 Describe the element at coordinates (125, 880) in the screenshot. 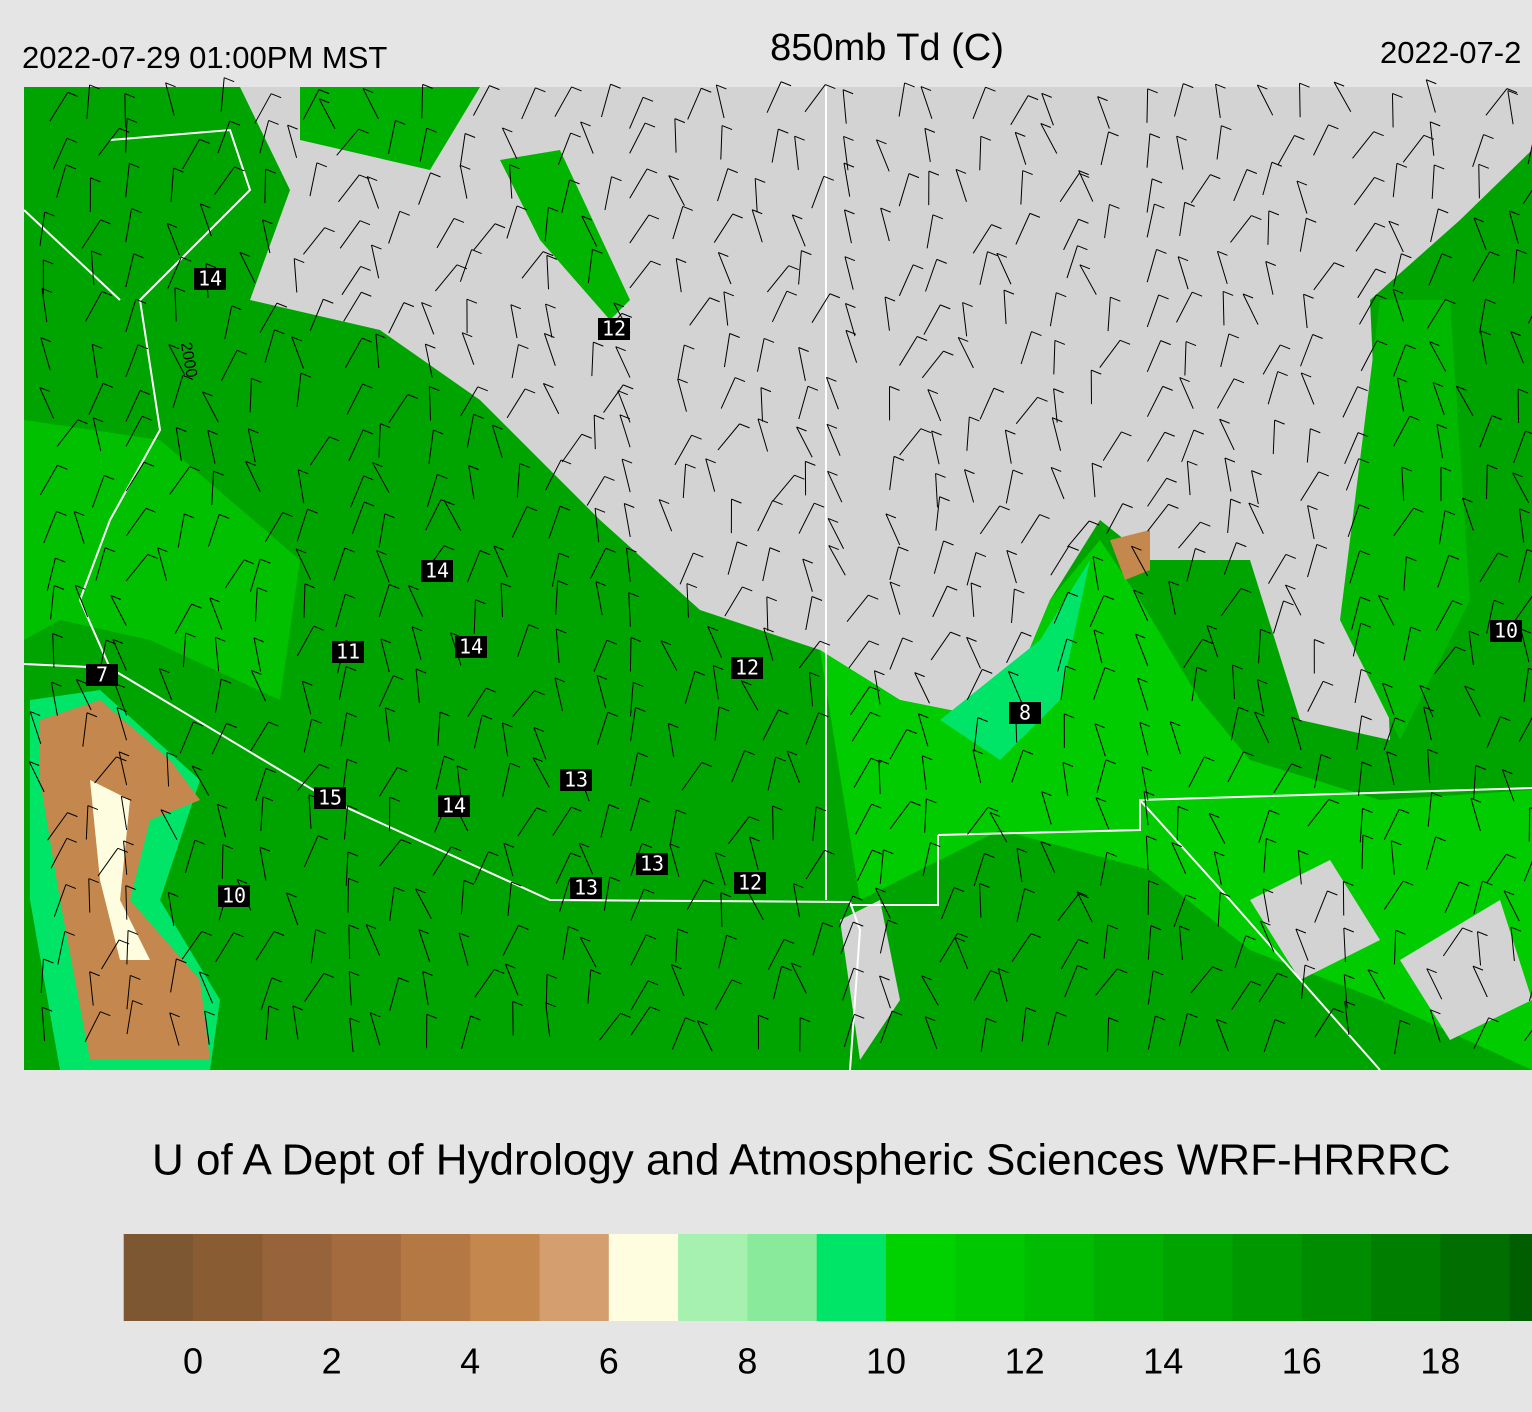

I see `dry-area` at that location.